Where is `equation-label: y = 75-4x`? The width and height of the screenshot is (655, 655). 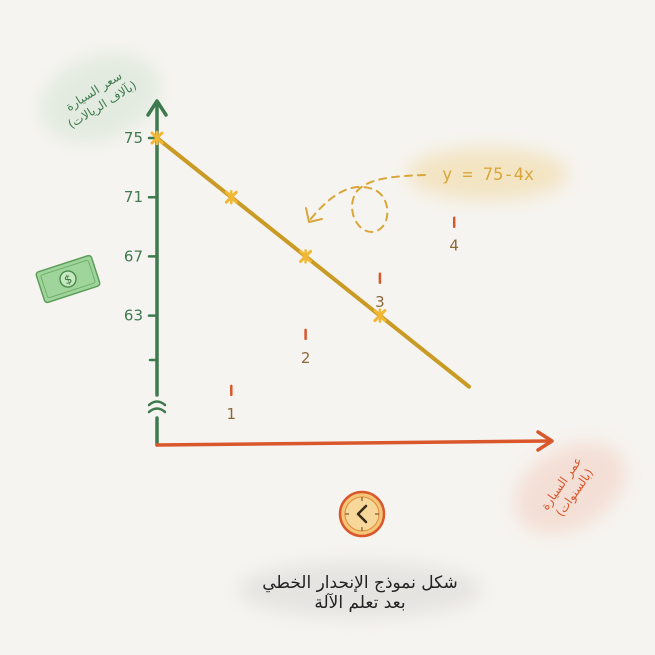 equation-label: y = 75-4x is located at coordinates (488, 175).